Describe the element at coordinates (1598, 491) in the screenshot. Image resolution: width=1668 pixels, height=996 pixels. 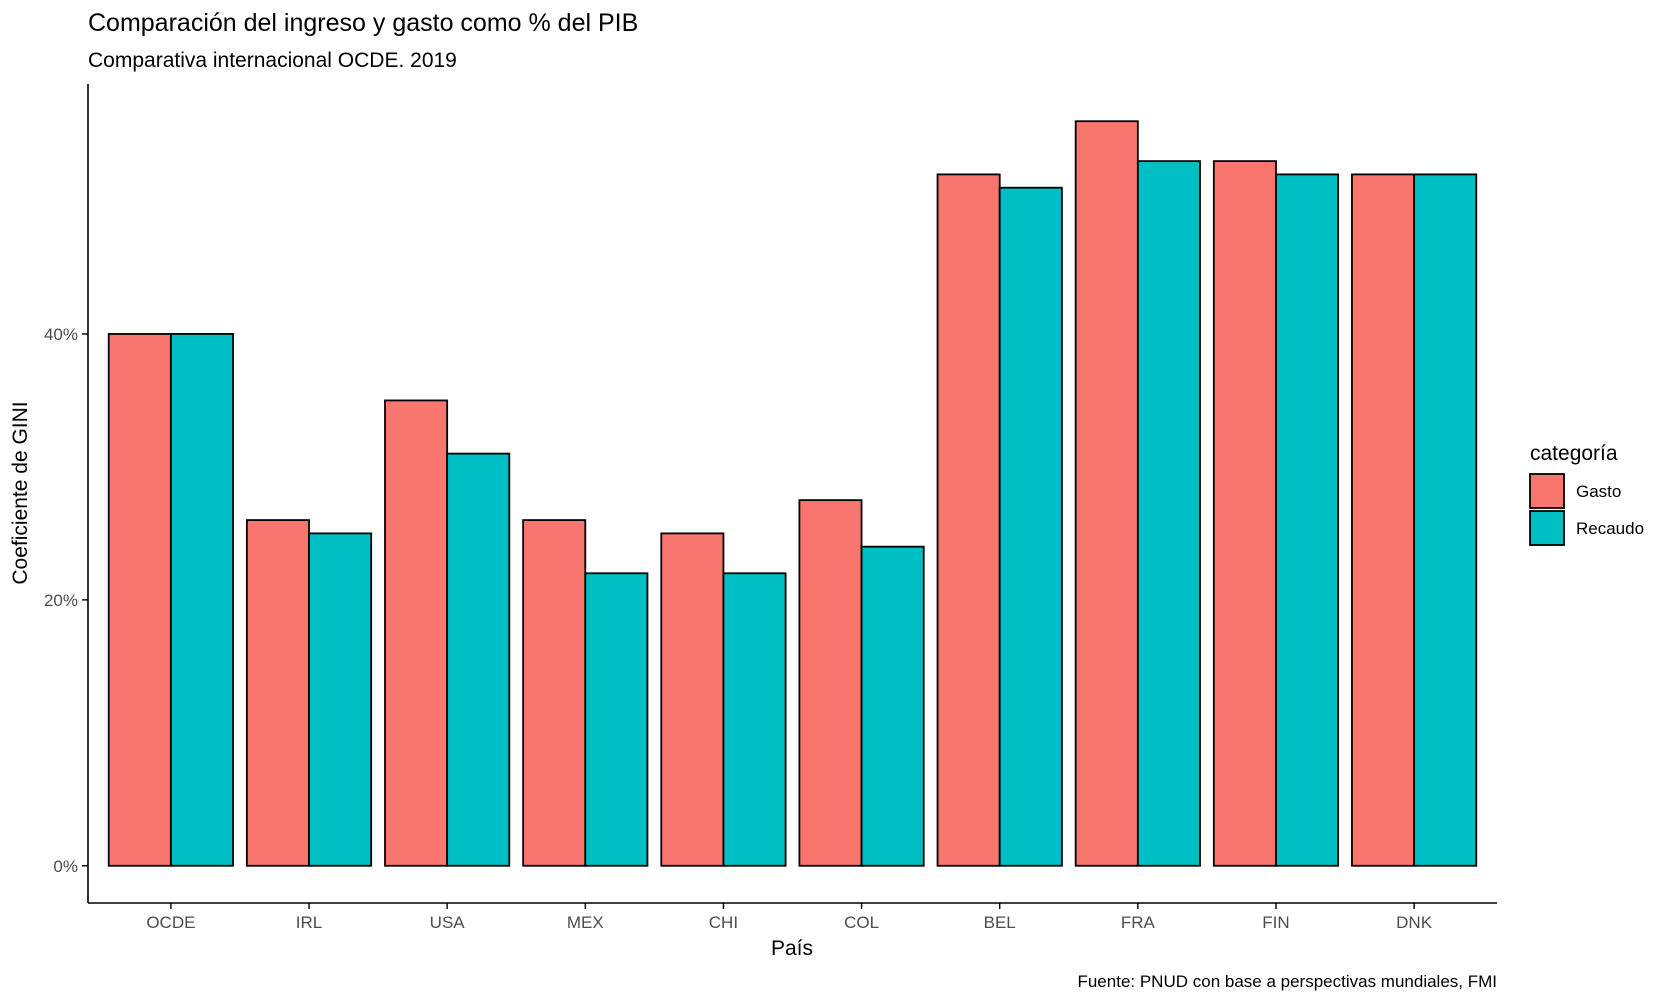
I see `legend-label-gasto: Gasto` at that location.